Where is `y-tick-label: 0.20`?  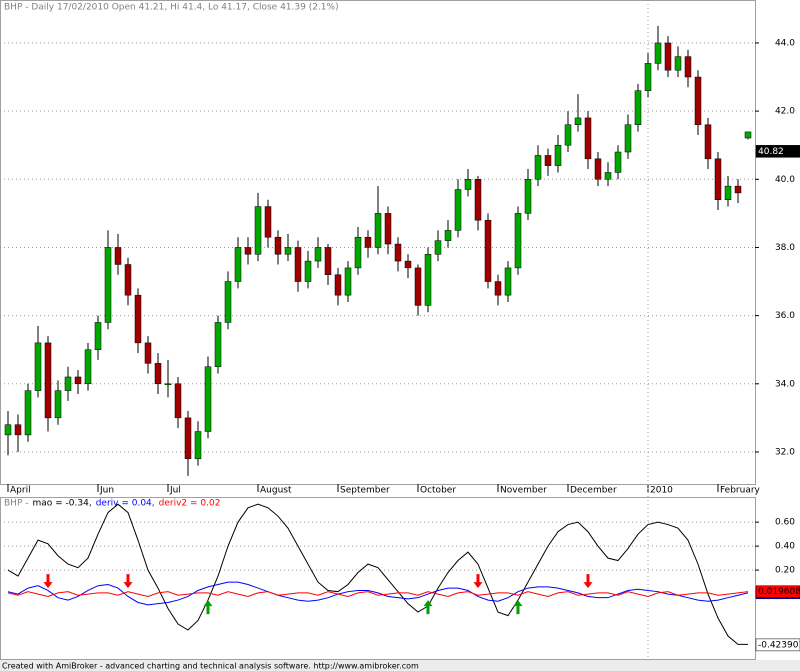
y-tick-label: 0.20 is located at coordinates (785, 571).